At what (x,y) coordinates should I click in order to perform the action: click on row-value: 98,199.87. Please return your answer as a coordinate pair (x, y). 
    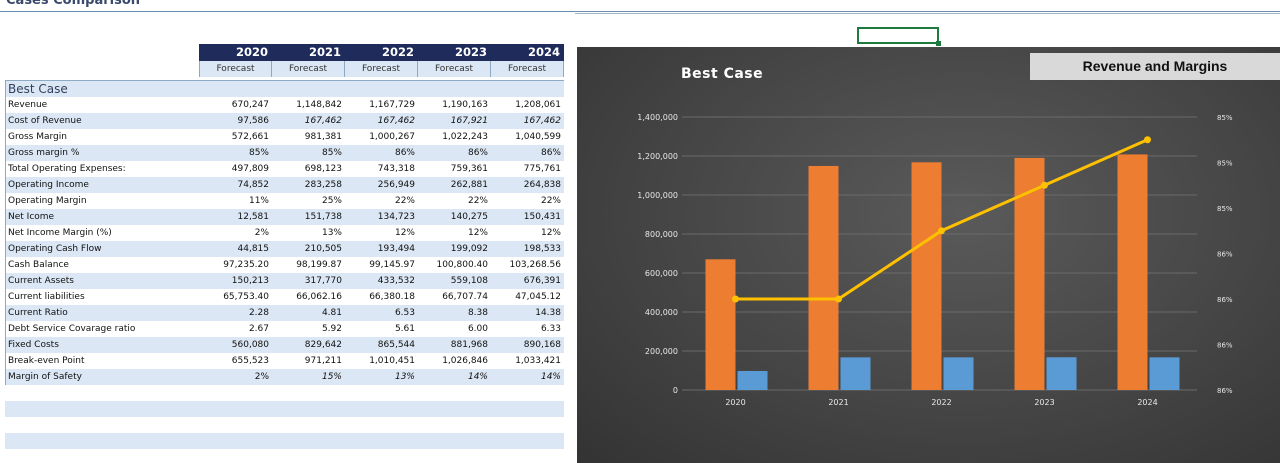
    Looking at the image, I should click on (319, 265).